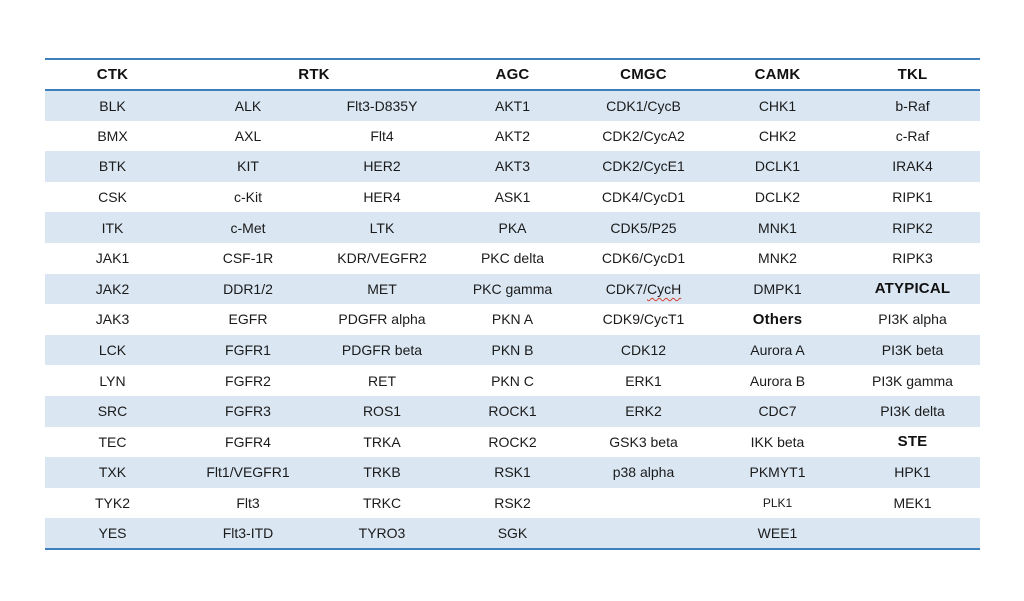 The height and width of the screenshot is (601, 1024). What do you see at coordinates (777, 319) in the screenshot?
I see `table-cell: Others` at bounding box center [777, 319].